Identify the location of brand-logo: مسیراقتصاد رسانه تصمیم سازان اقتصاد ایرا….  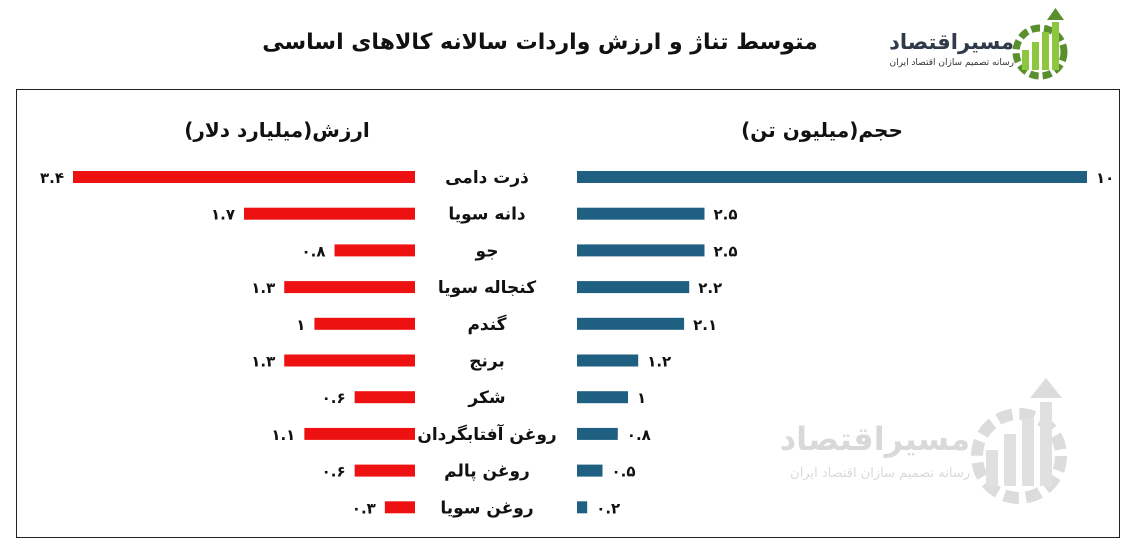
(967, 44).